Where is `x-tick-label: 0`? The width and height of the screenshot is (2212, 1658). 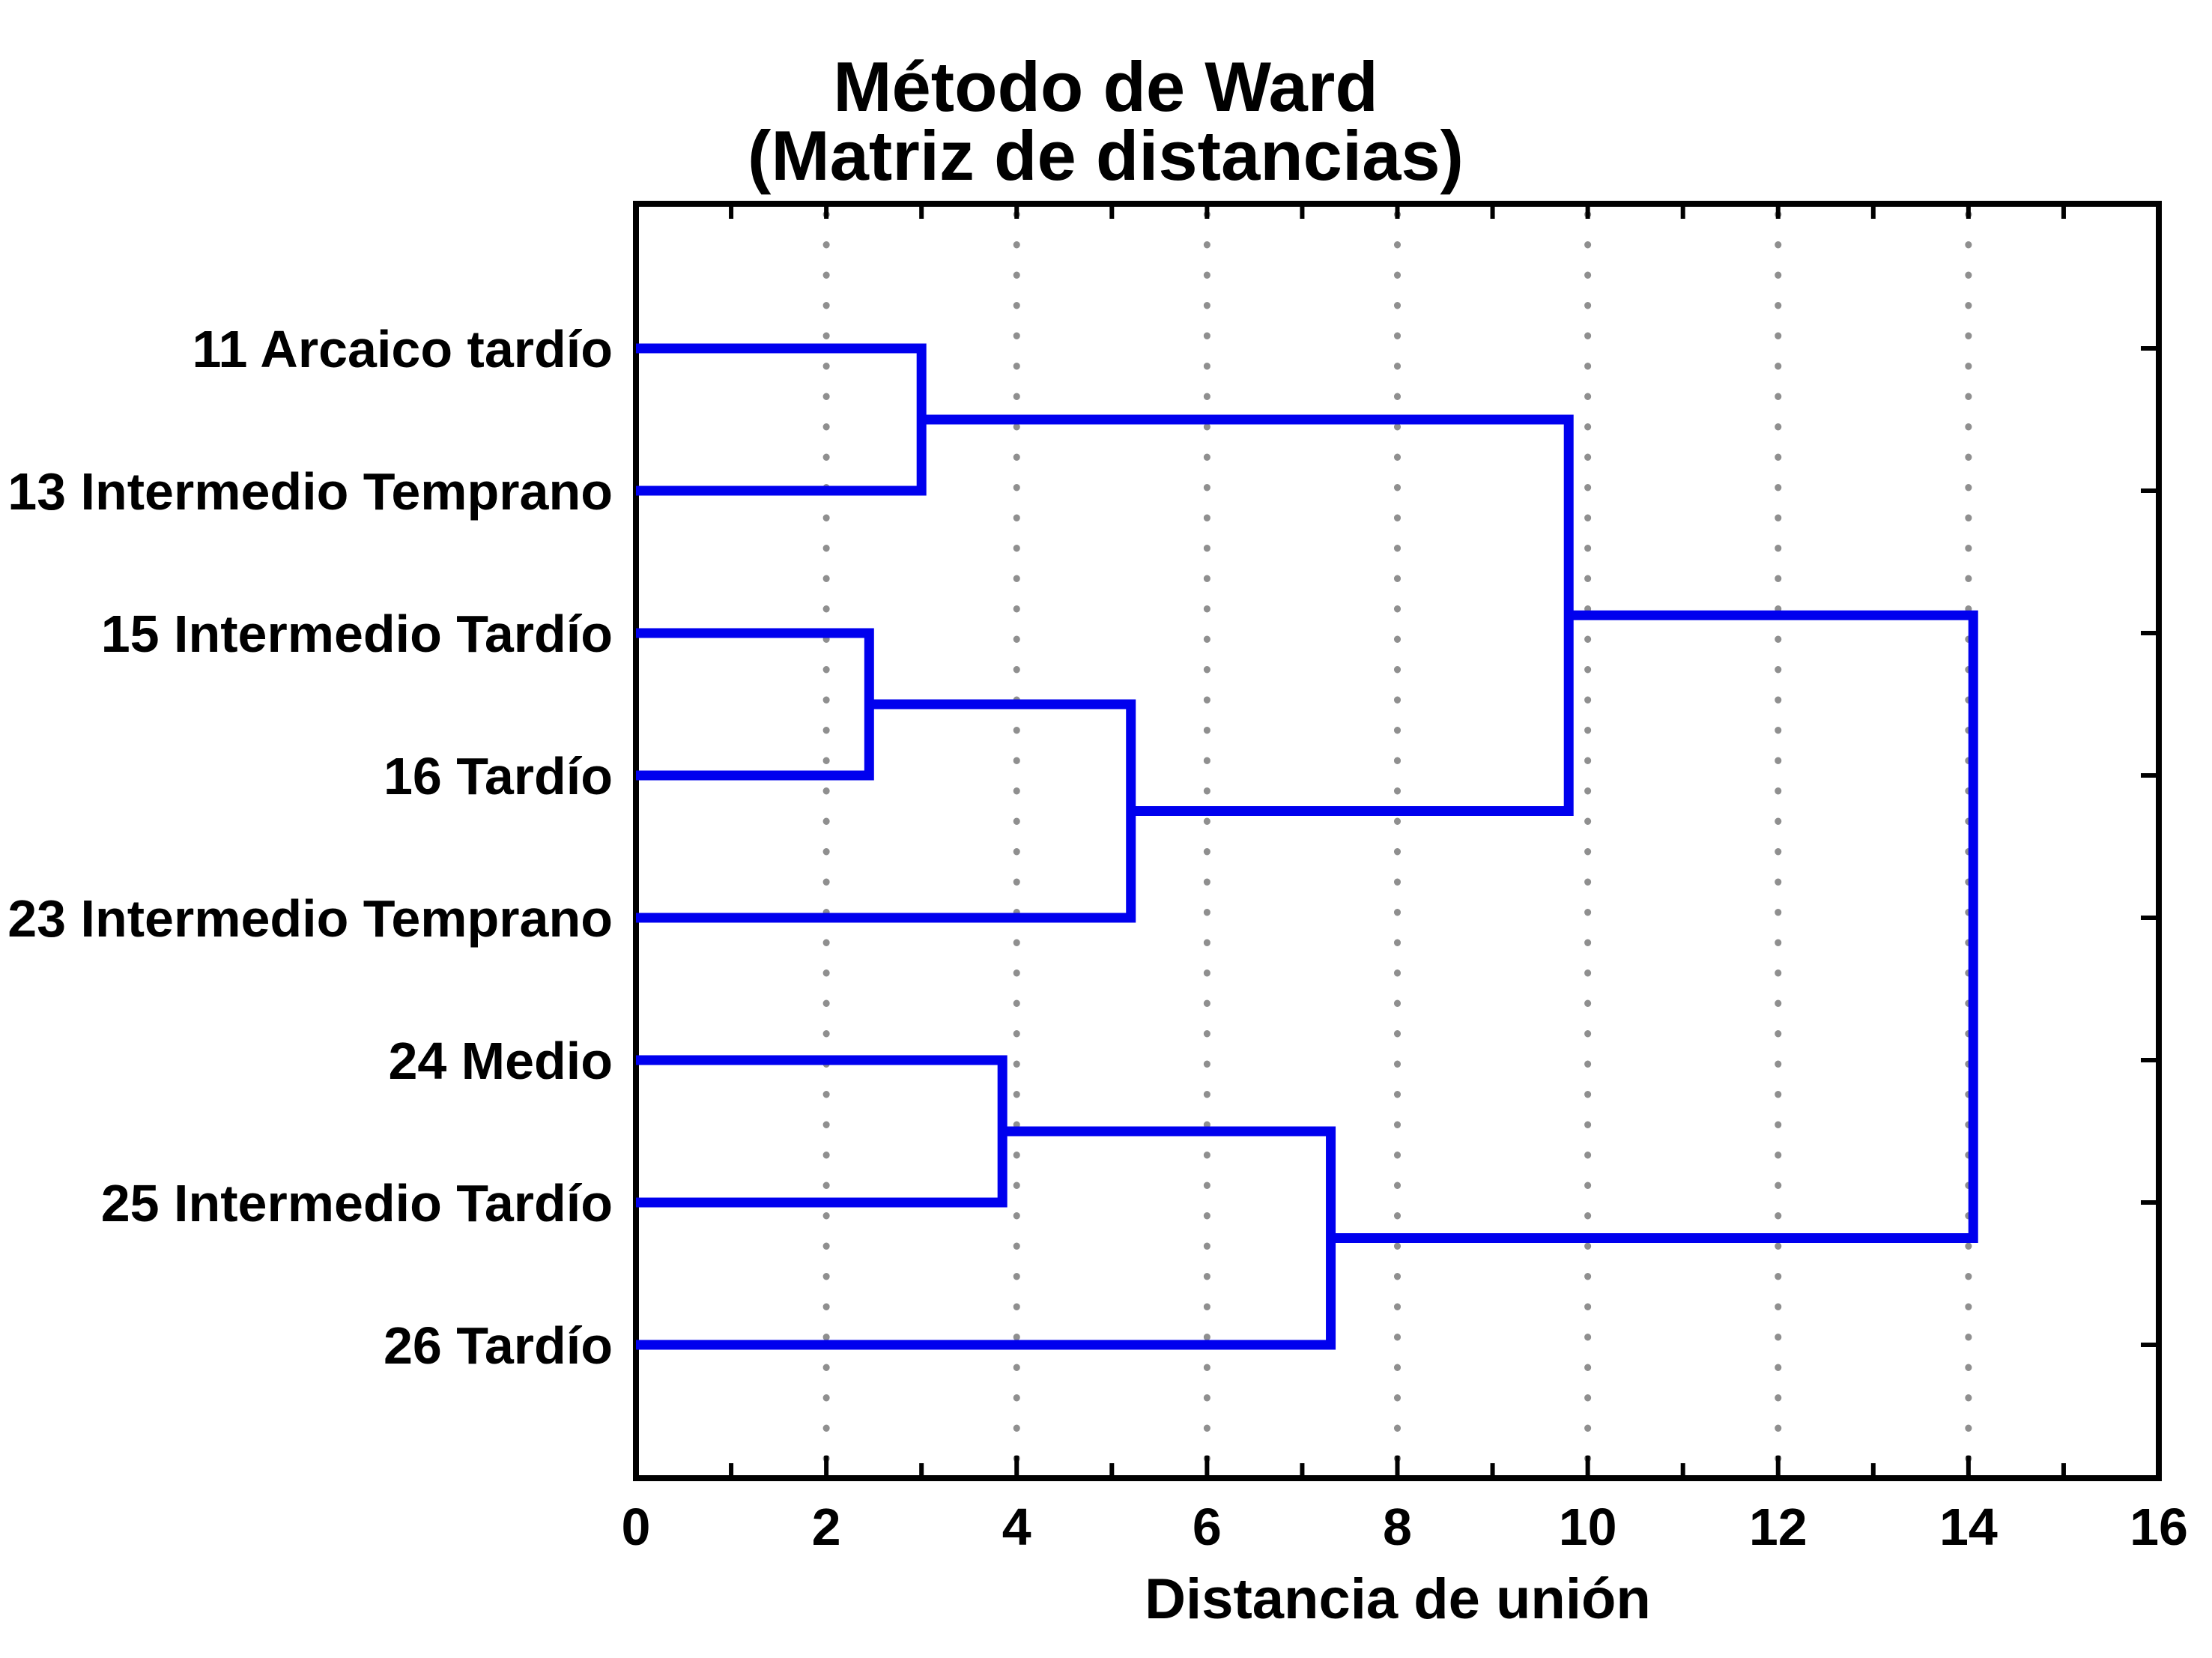 x-tick-label: 0 is located at coordinates (636, 1527).